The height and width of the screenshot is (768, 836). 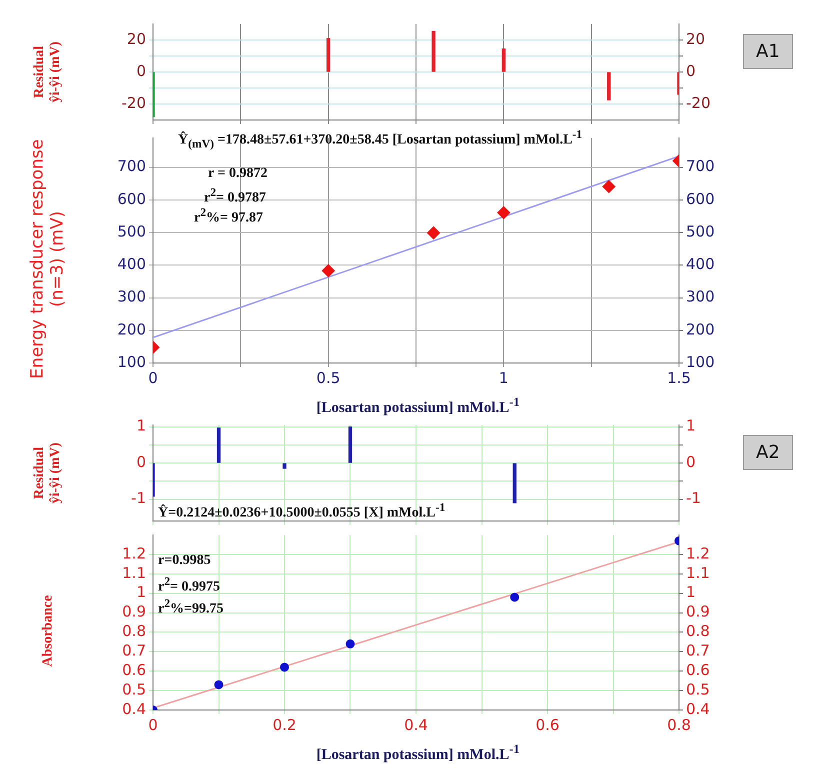 I want to click on text: A1, so click(x=768, y=51).